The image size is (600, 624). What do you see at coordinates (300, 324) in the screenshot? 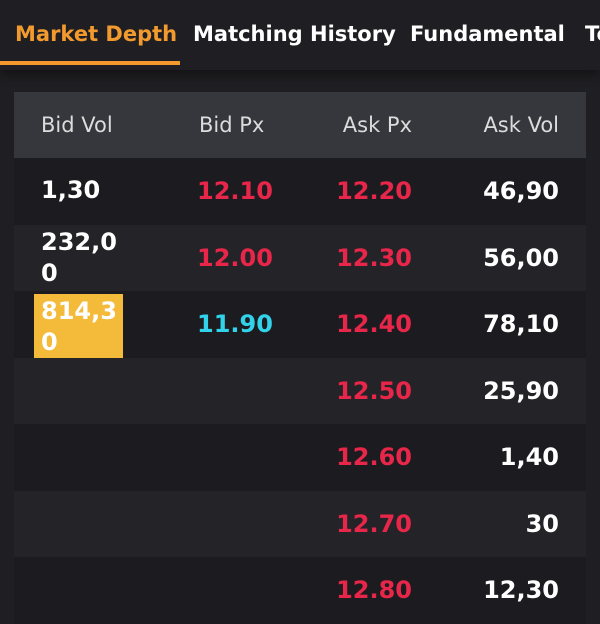
I see `table-row: 814,30 11.90 12.40 78,10` at bounding box center [300, 324].